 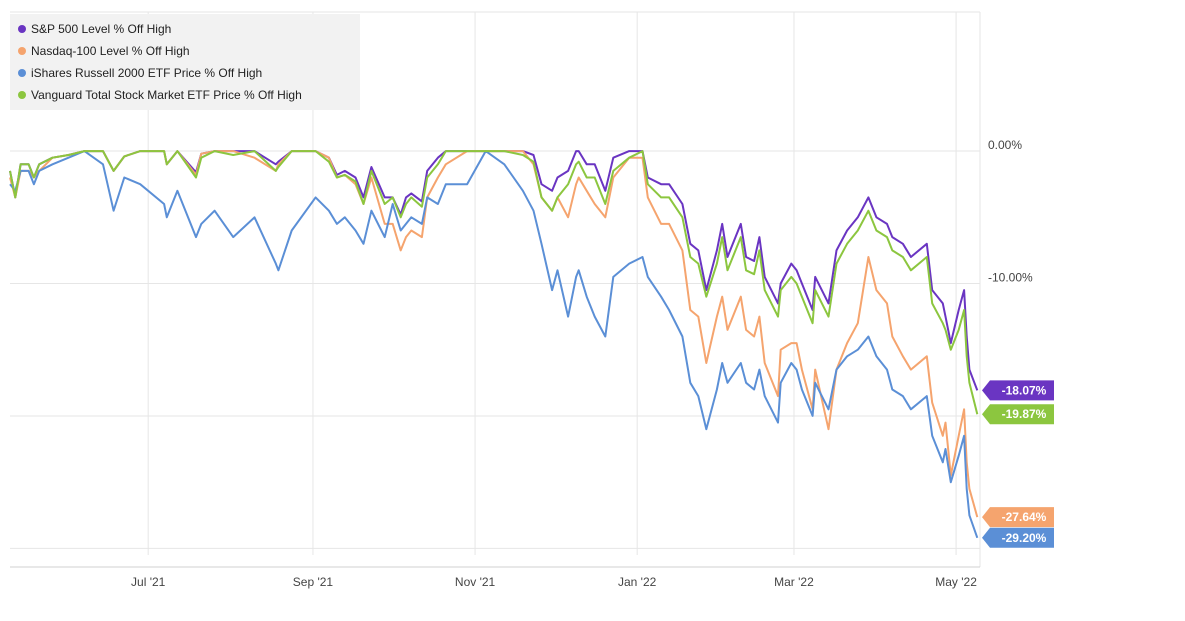 What do you see at coordinates (1024, 538) in the screenshot?
I see `end-label-value: -29.20%` at bounding box center [1024, 538].